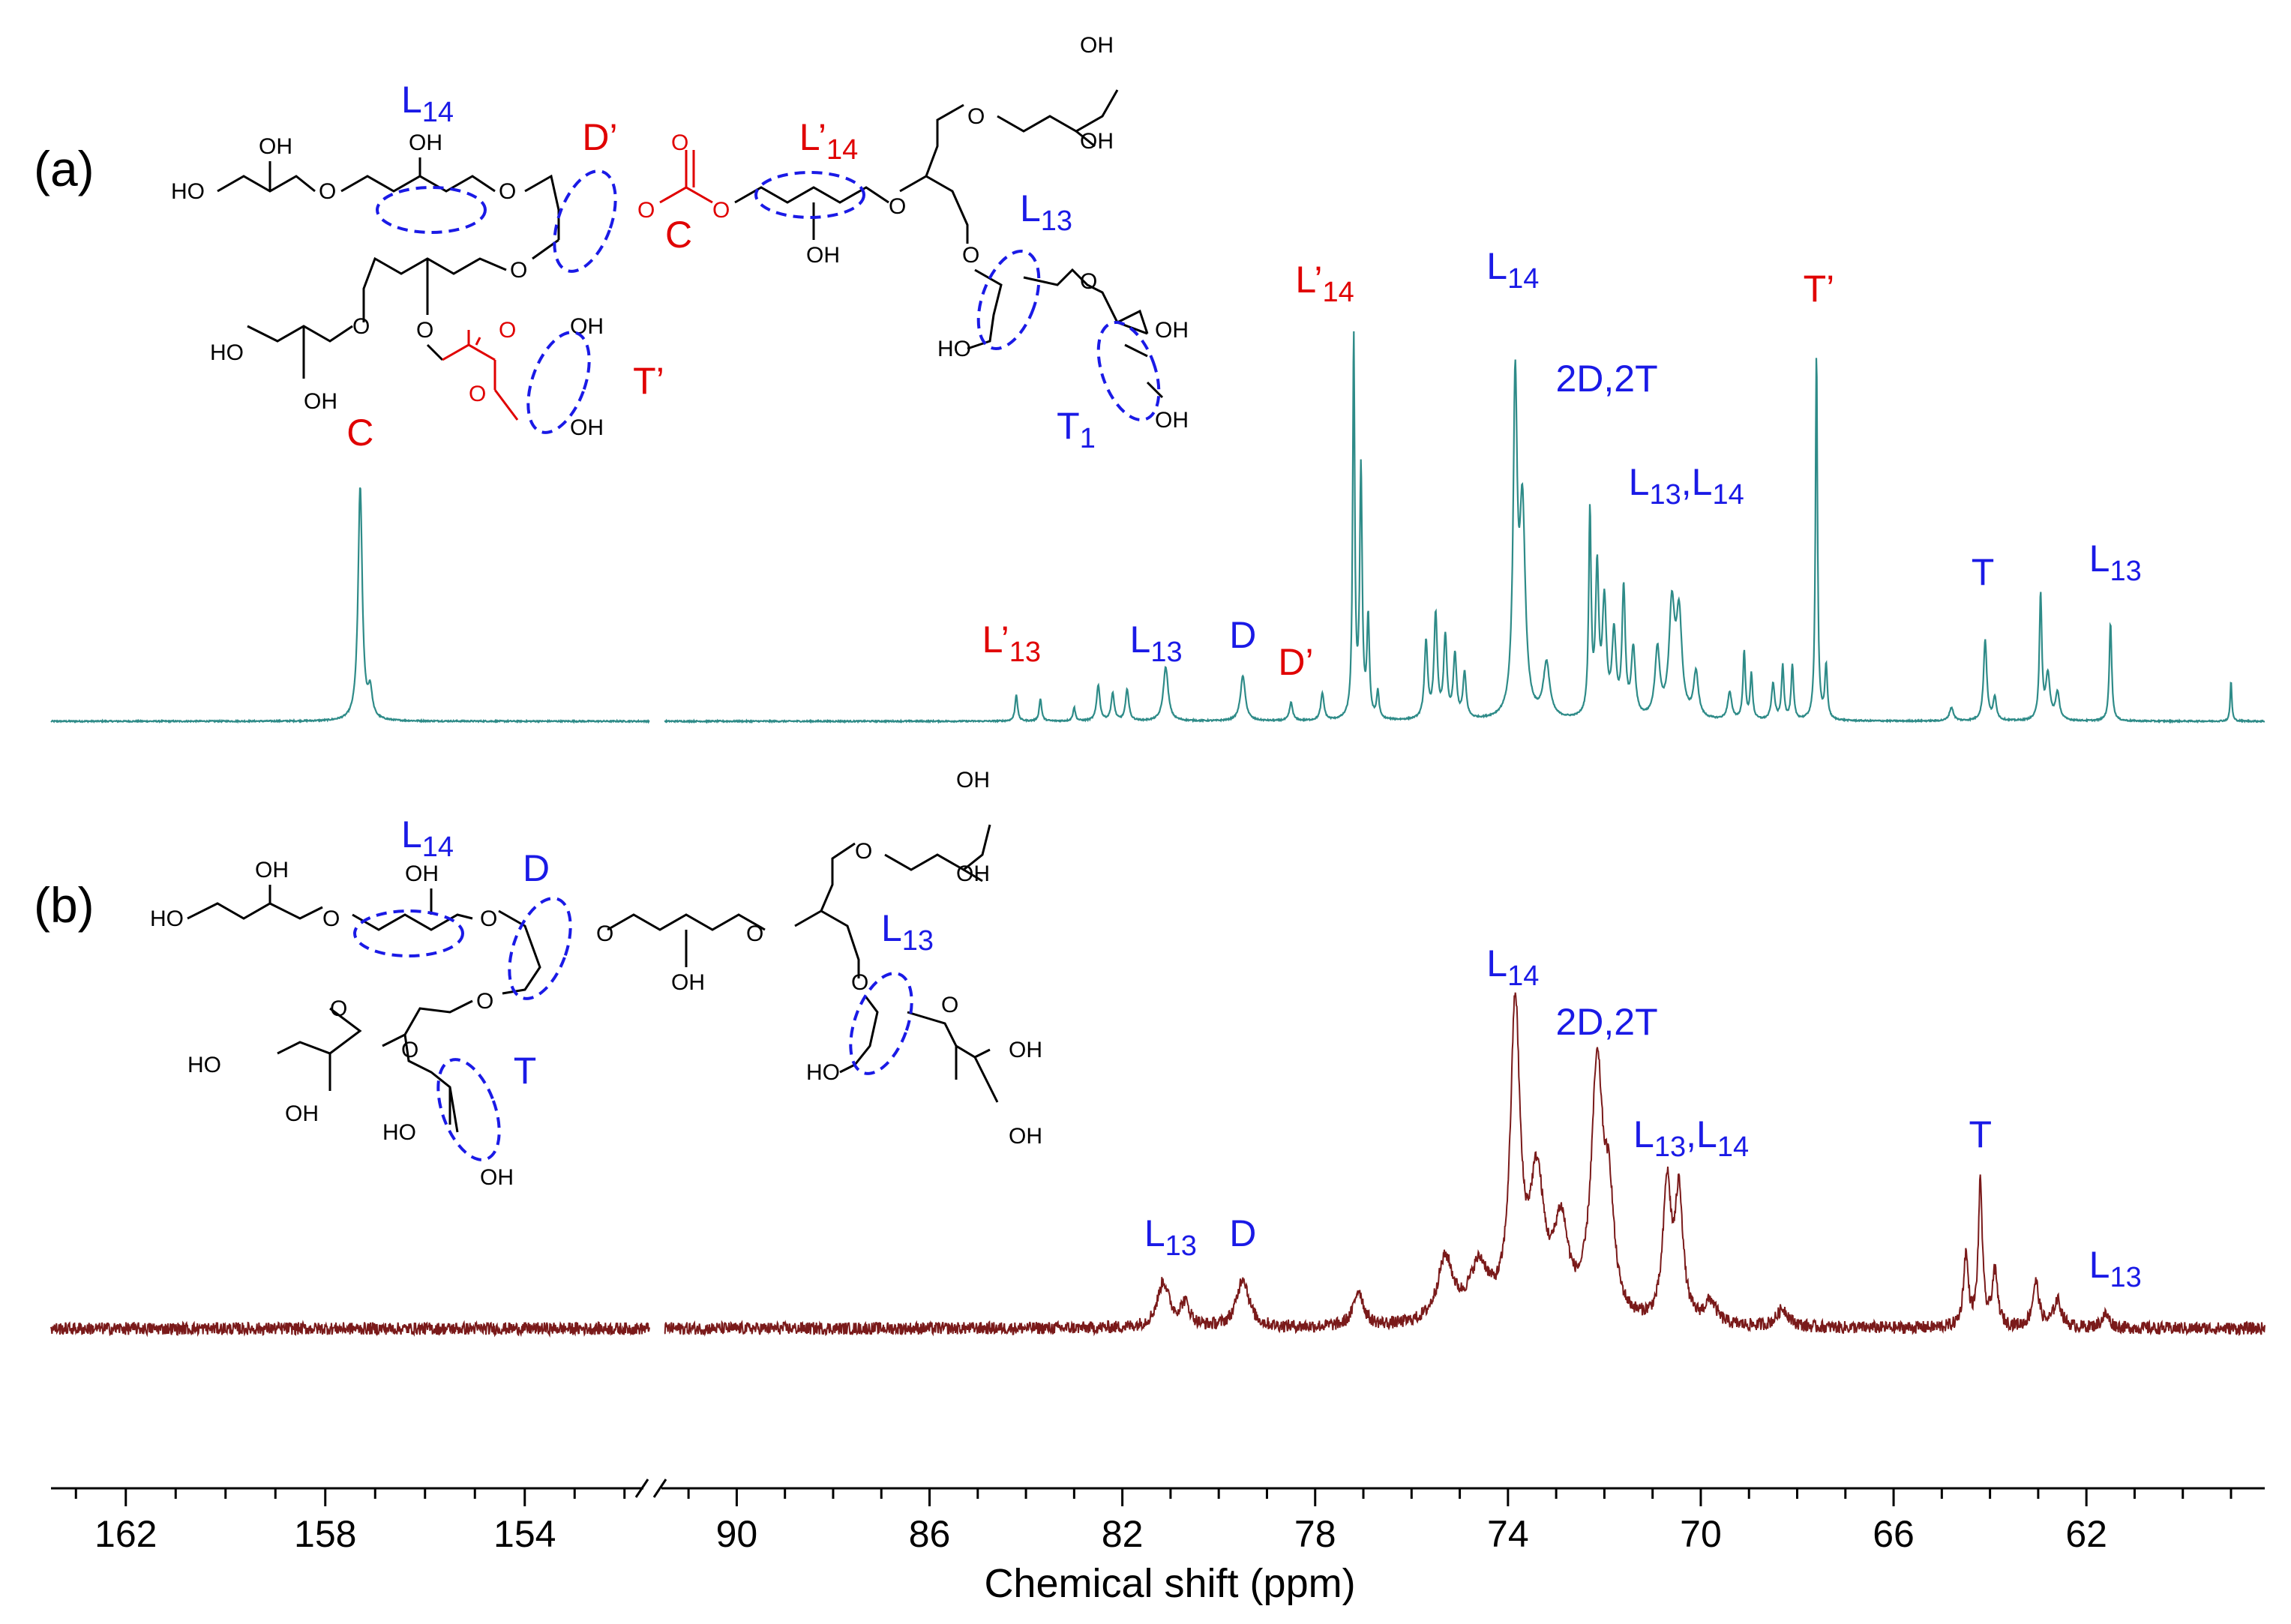  Describe the element at coordinates (737, 1534) in the screenshot. I see `x-tick-label: 90` at that location.